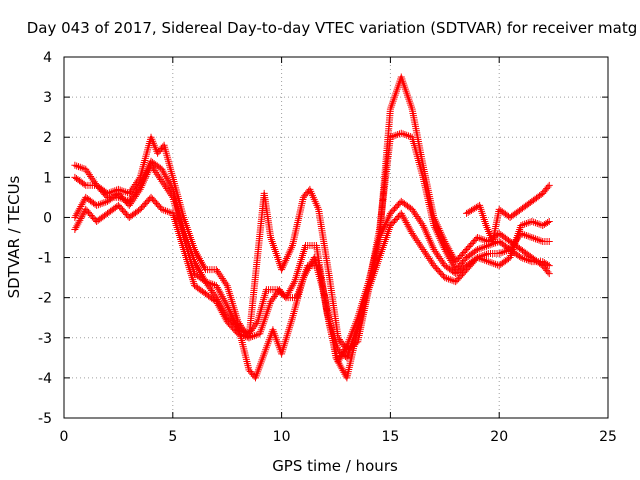  What do you see at coordinates (45, 259) in the screenshot?
I see `y-tick-label: -1` at bounding box center [45, 259].